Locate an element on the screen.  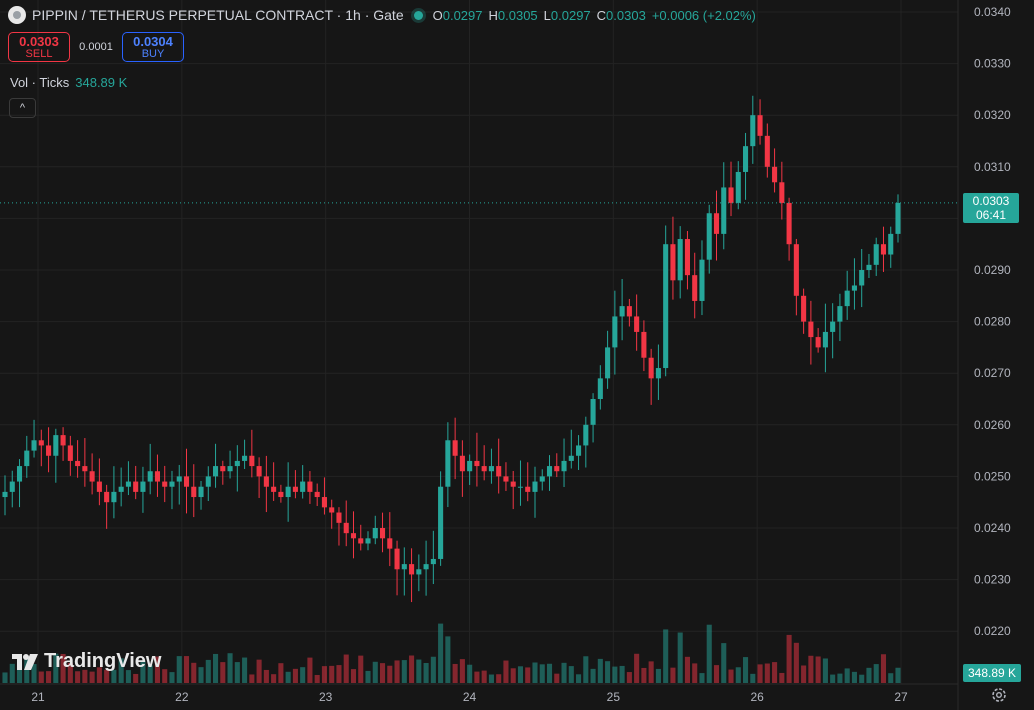
sell-button: 0.0303 SELL is located at coordinates (39, 47).